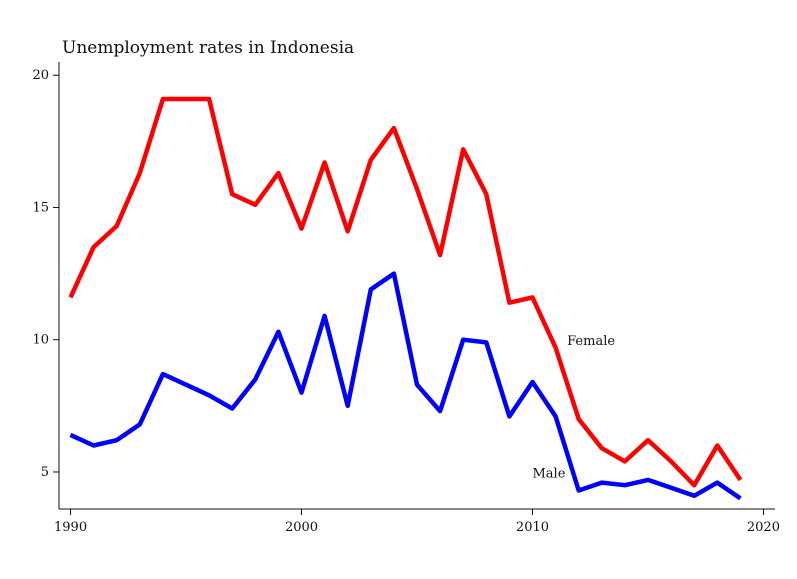 The image size is (797, 579). I want to click on x-tick-label: 1990, so click(70, 527).